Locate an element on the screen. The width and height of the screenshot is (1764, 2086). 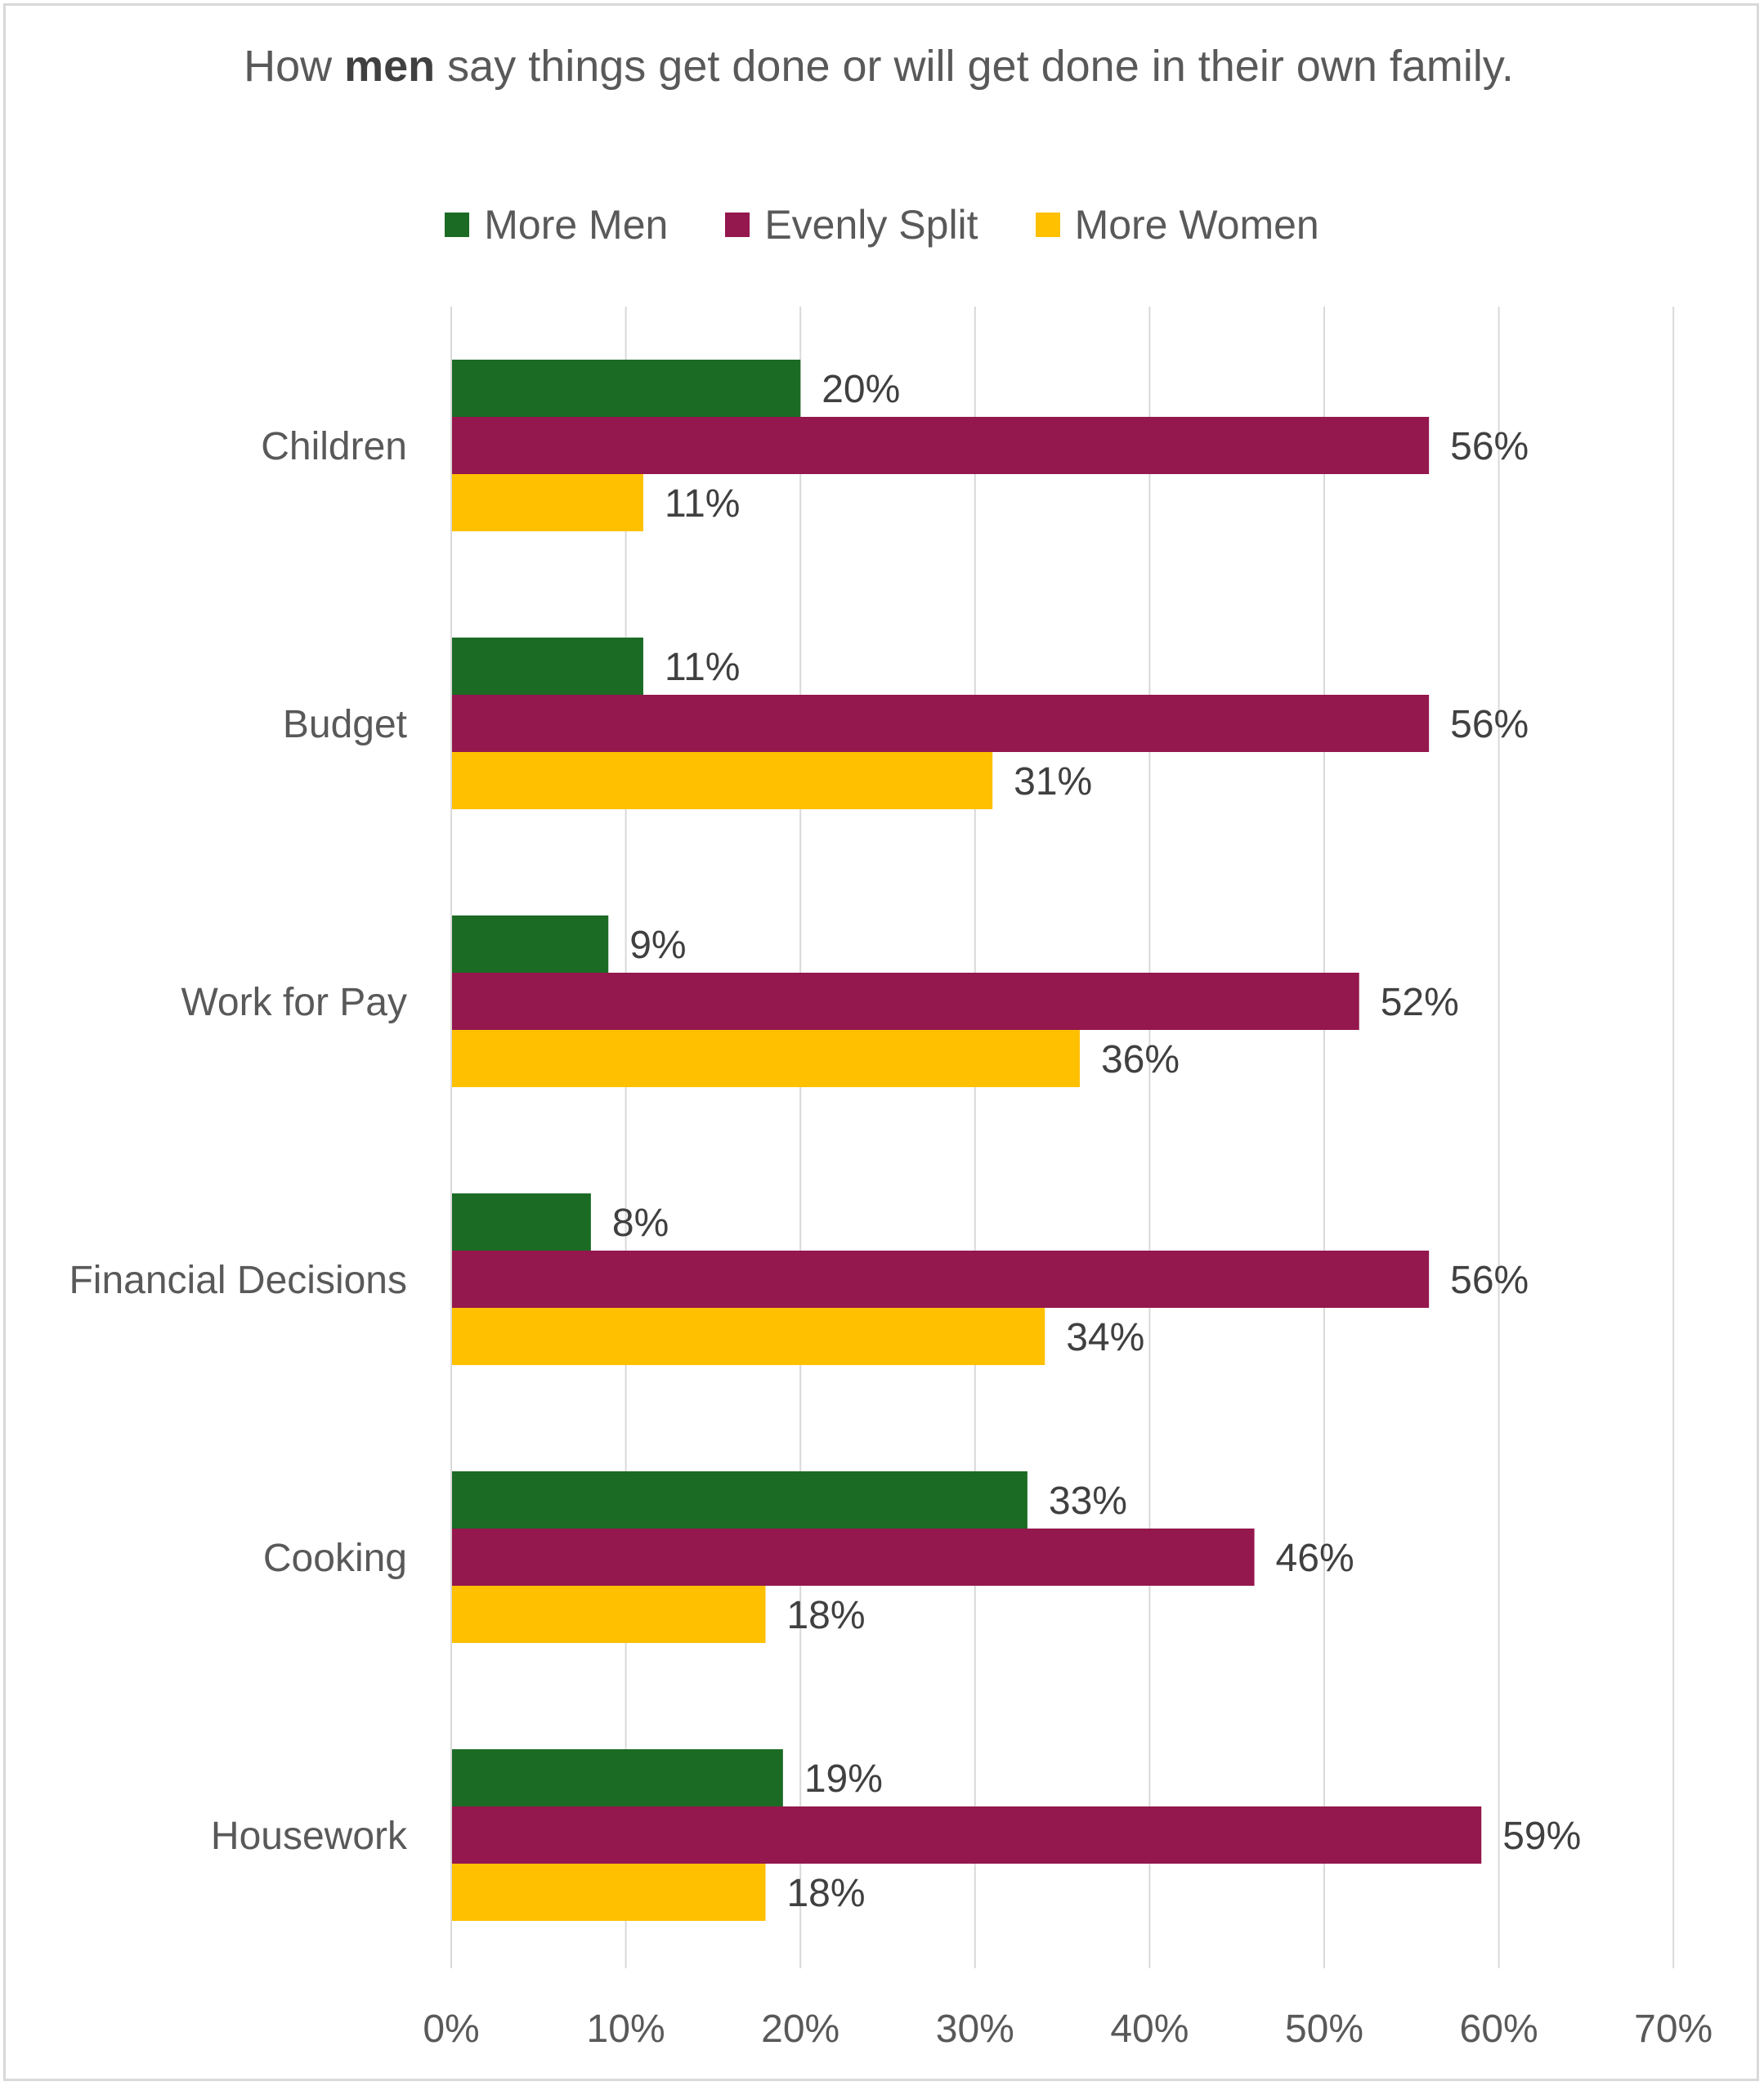
data-label-more-women-financial-decisions: 34% is located at coordinates (1105, 1337).